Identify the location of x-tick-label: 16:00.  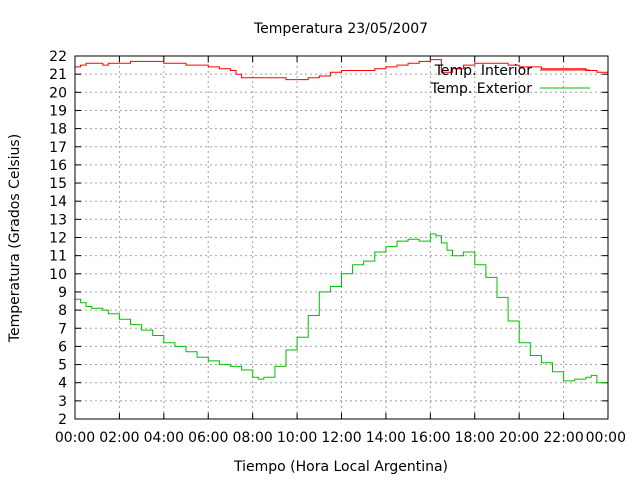
(430, 438).